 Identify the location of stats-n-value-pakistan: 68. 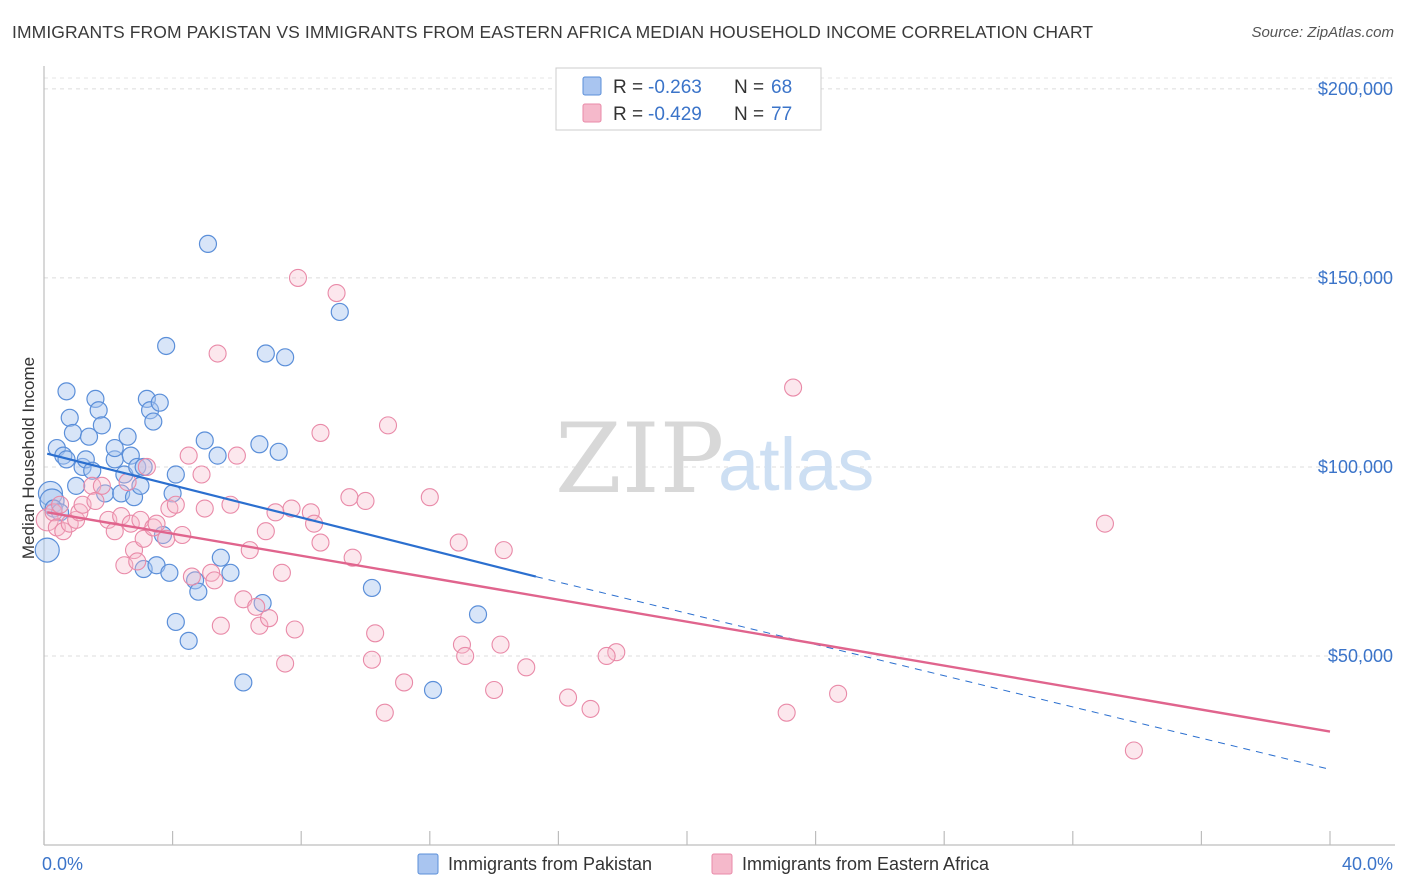
(781, 87).